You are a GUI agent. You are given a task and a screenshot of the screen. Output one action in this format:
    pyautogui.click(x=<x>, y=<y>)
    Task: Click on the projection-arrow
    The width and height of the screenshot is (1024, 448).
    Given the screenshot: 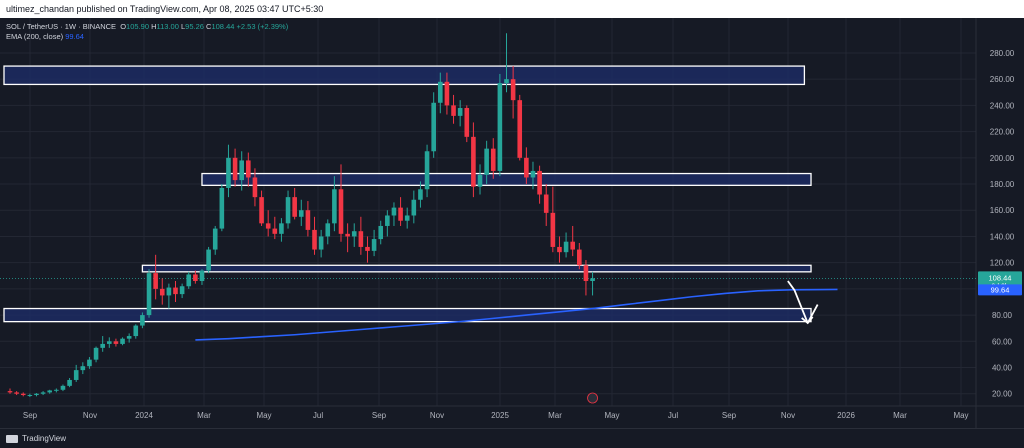 What is the action you would take?
    pyautogui.click(x=803, y=302)
    